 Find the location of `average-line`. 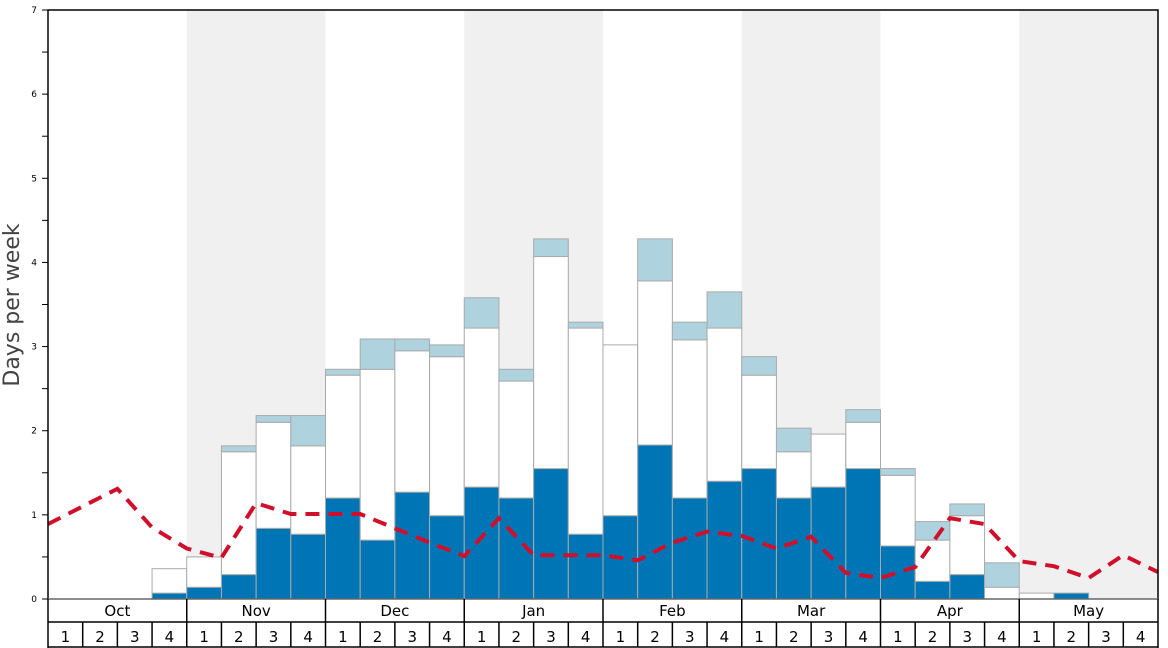

average-line is located at coordinates (603, 533).